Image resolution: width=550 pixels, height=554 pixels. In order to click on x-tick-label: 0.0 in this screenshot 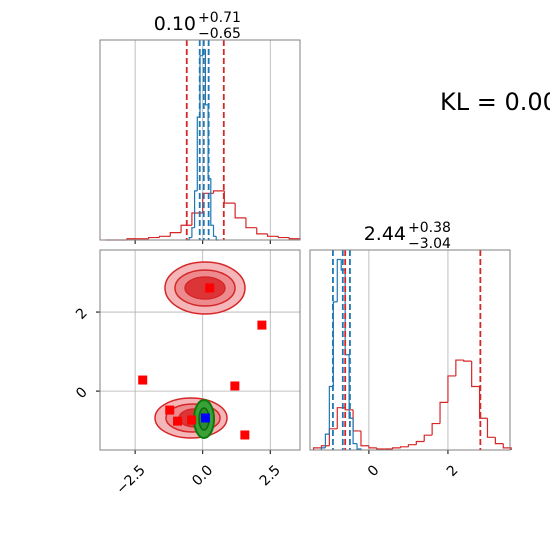, I will do `click(202, 475)`.